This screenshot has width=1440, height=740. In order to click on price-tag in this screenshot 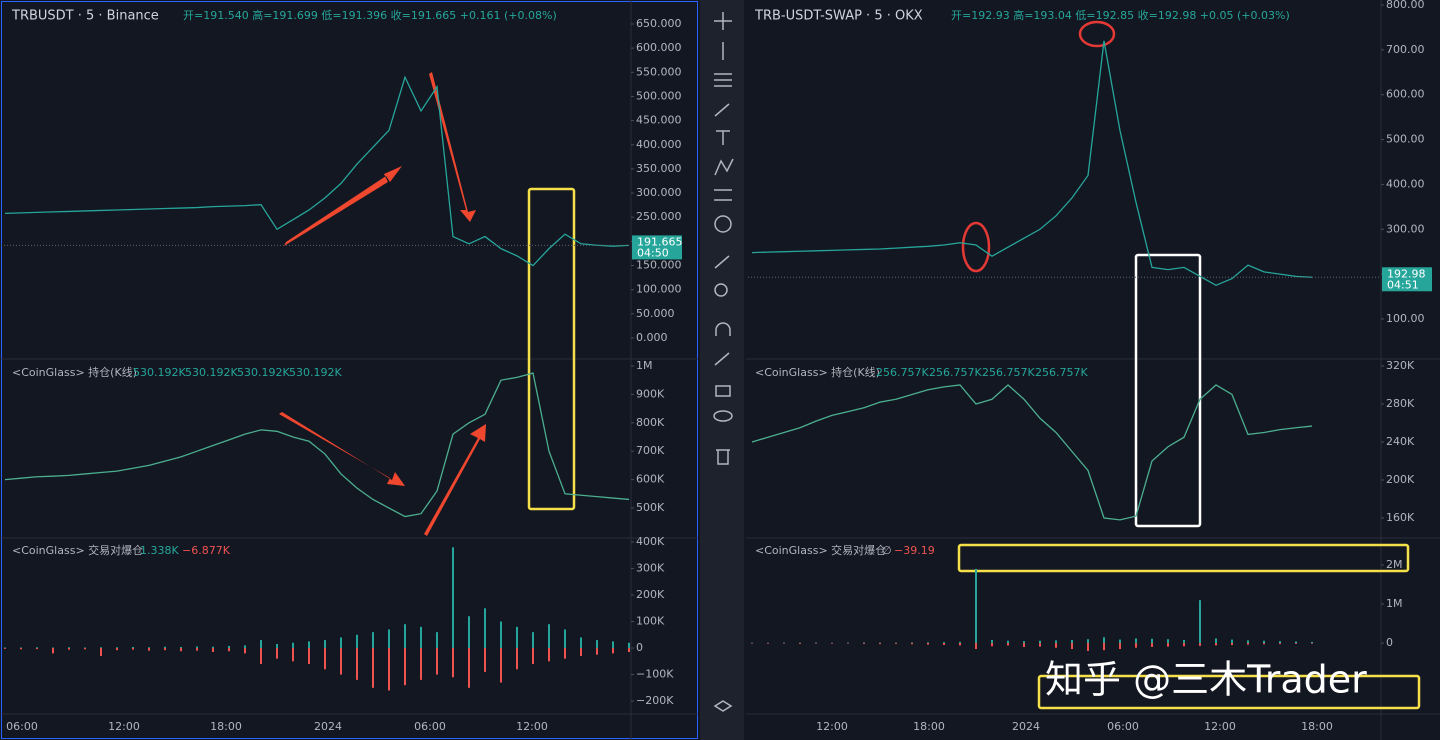, I will do `click(1407, 279)`.